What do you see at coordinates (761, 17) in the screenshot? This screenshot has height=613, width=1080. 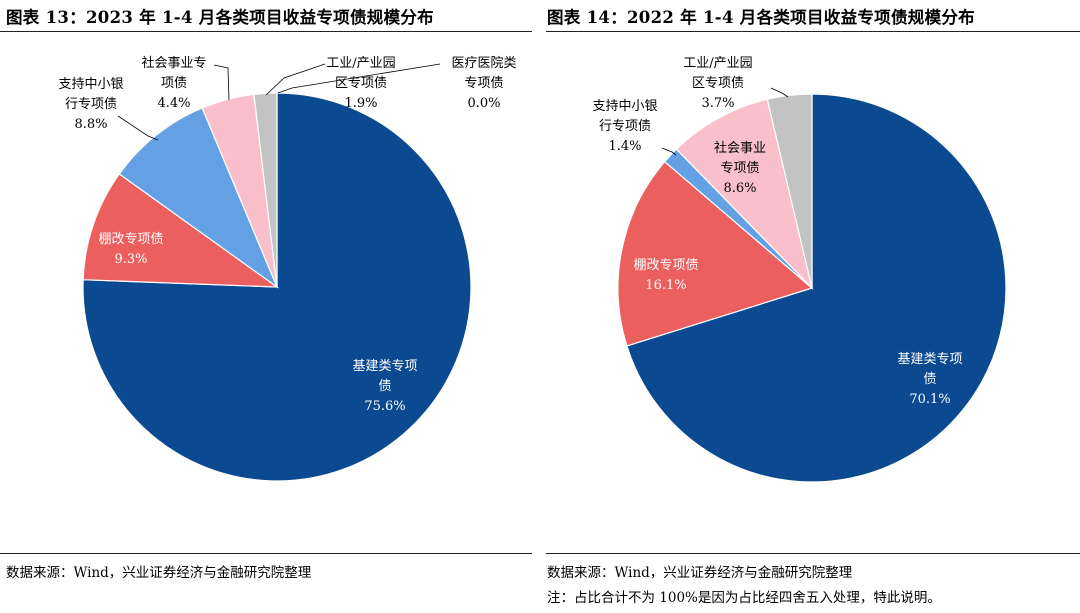 I see `right-chart-title: 图表 14：2022 年 1-4 月各类项目收益专项债规模分布` at bounding box center [761, 17].